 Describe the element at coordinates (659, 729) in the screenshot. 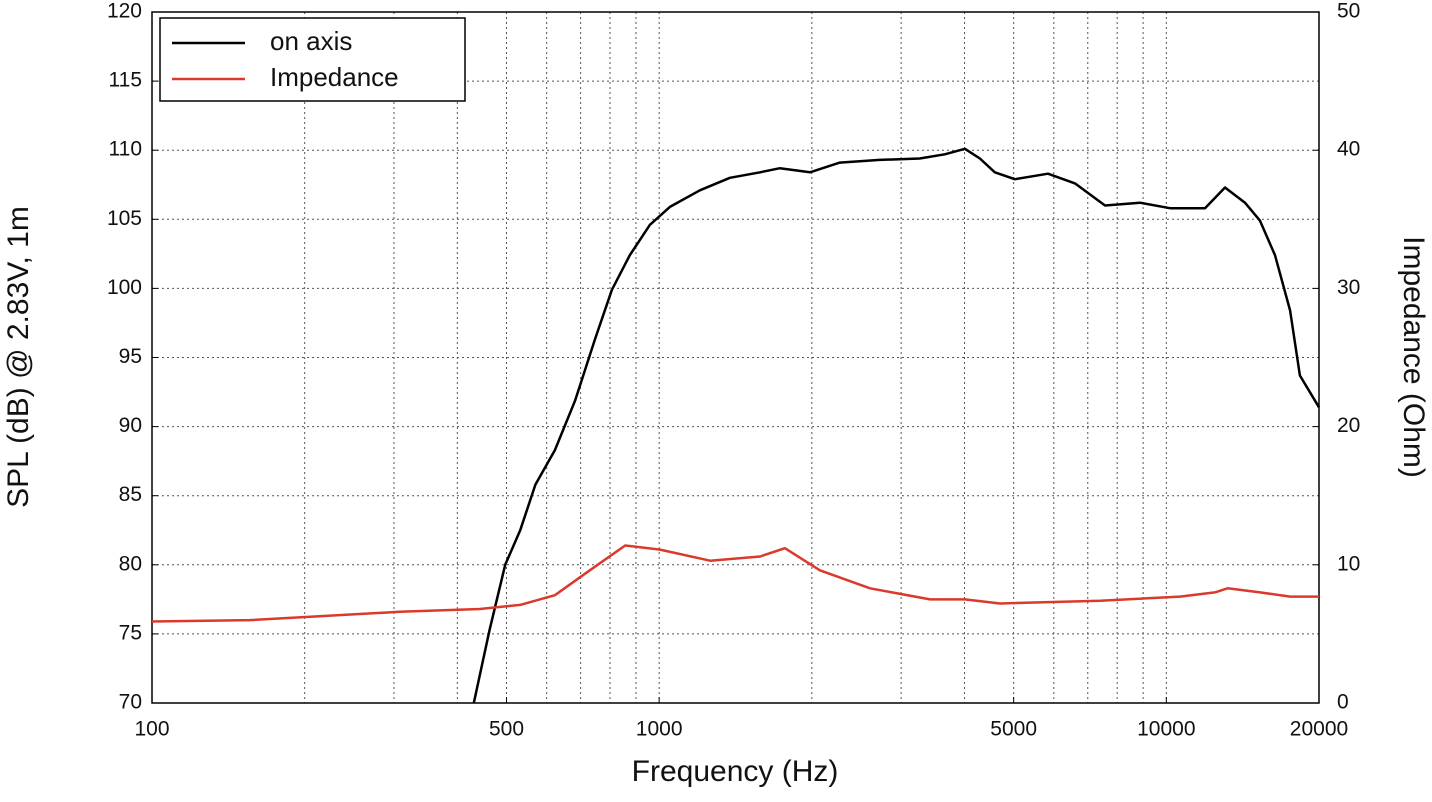

I see `x-tick-label: 1000` at that location.